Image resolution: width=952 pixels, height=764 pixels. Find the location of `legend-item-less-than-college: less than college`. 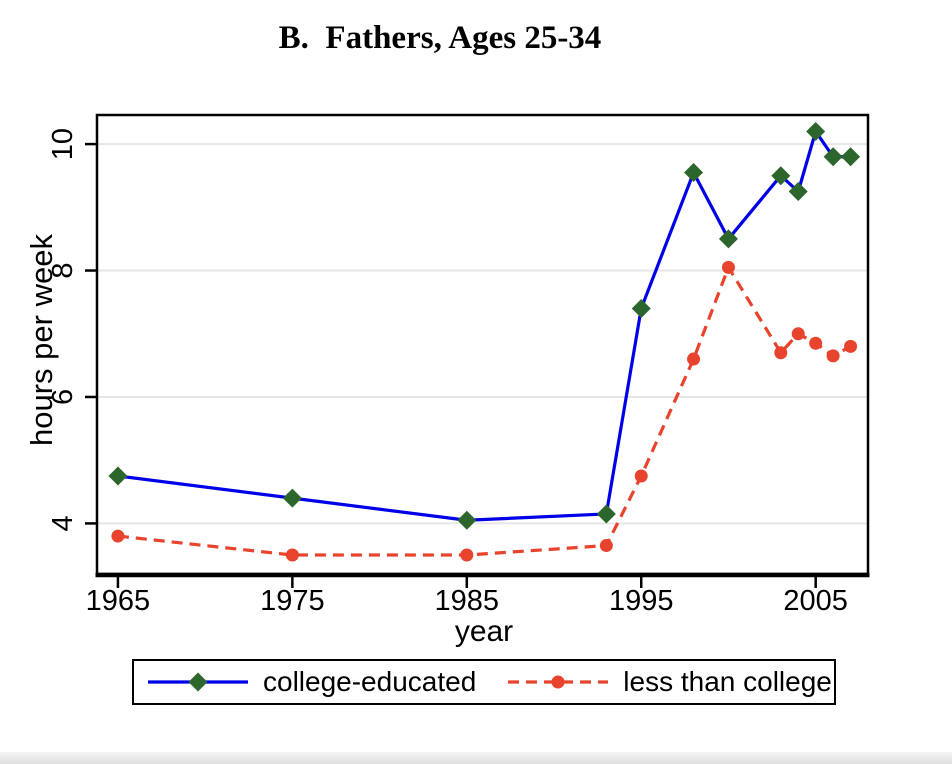

legend-item-less-than-college: less than college is located at coordinates (669, 682).